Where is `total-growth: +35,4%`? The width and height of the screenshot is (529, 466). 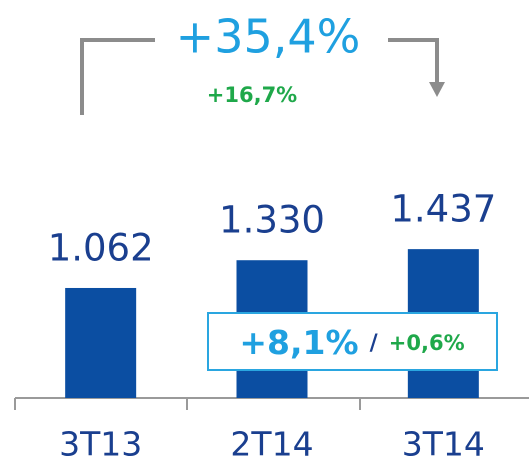 total-growth: +35,4% is located at coordinates (268, 37).